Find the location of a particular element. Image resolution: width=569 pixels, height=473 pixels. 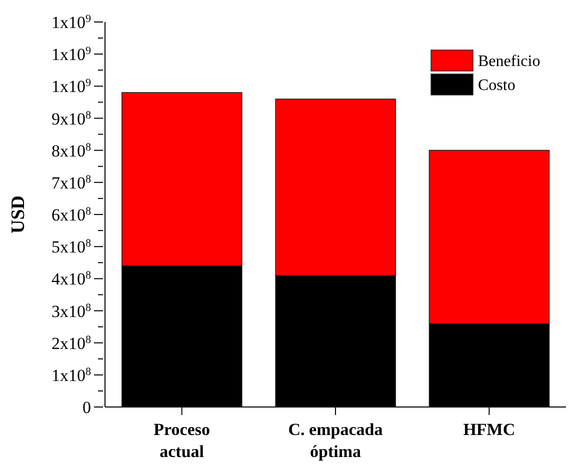

y-tick-label: 8x10$^{8}$ is located at coordinates (71, 150).